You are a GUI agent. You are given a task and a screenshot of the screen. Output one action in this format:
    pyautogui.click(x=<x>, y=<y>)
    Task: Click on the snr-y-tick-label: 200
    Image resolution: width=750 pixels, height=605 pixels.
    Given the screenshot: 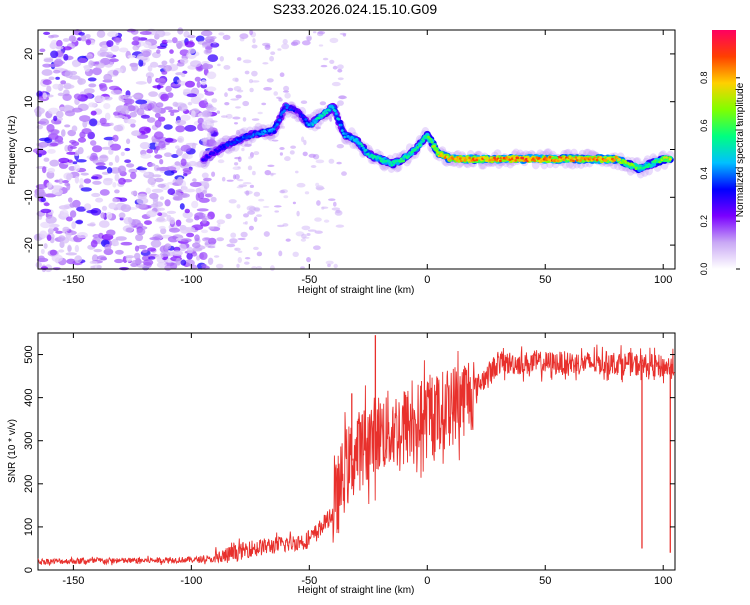 What is the action you would take?
    pyautogui.click(x=29, y=484)
    